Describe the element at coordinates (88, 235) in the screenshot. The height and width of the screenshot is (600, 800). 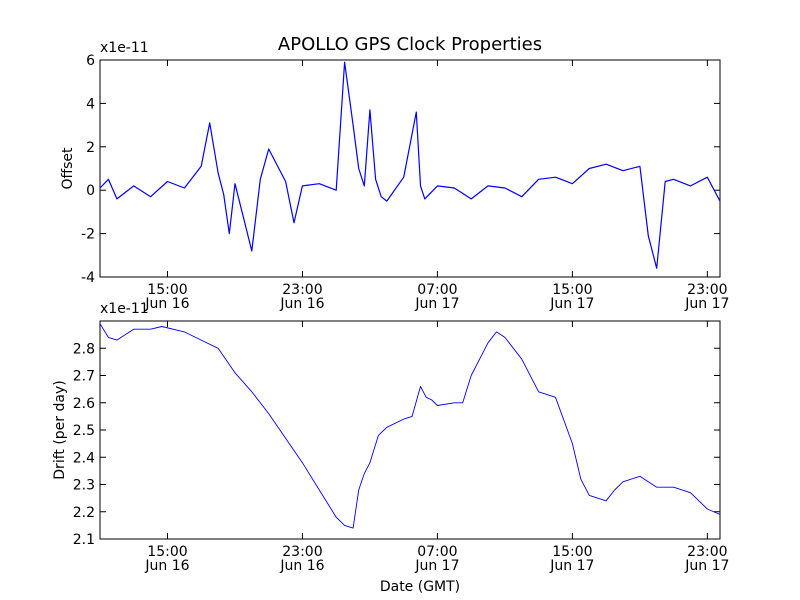
I see `y-tick-label: -2` at that location.